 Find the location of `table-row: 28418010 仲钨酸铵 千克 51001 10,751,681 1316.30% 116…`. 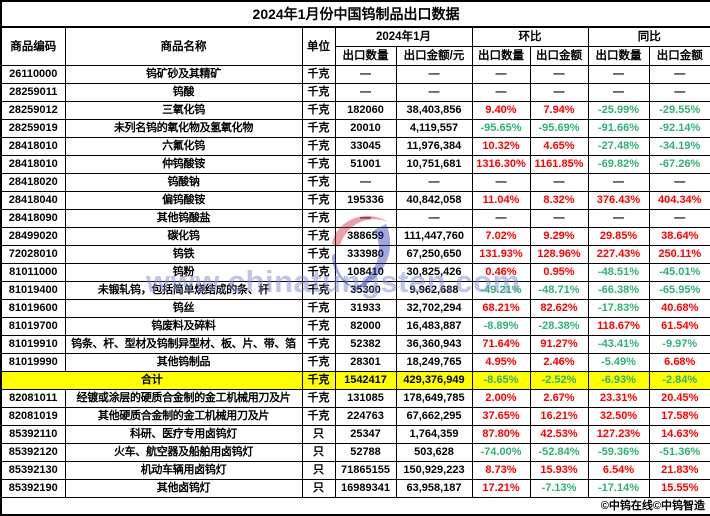

table-row: 28418010 仲钨酸铵 千克 51001 10,751,681 1316.30% 116… is located at coordinates (355, 164).